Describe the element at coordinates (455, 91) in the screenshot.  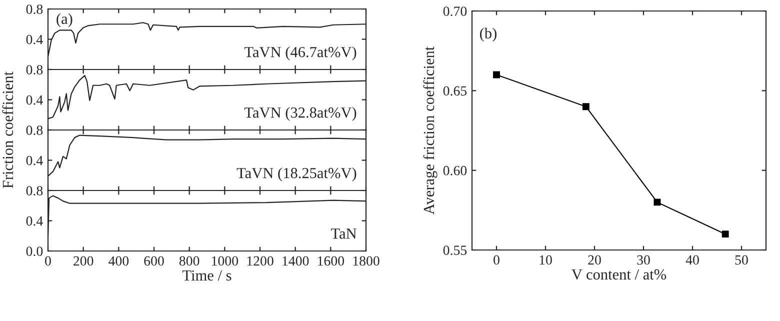
I see `y-tick-label: 0.65` at that location.